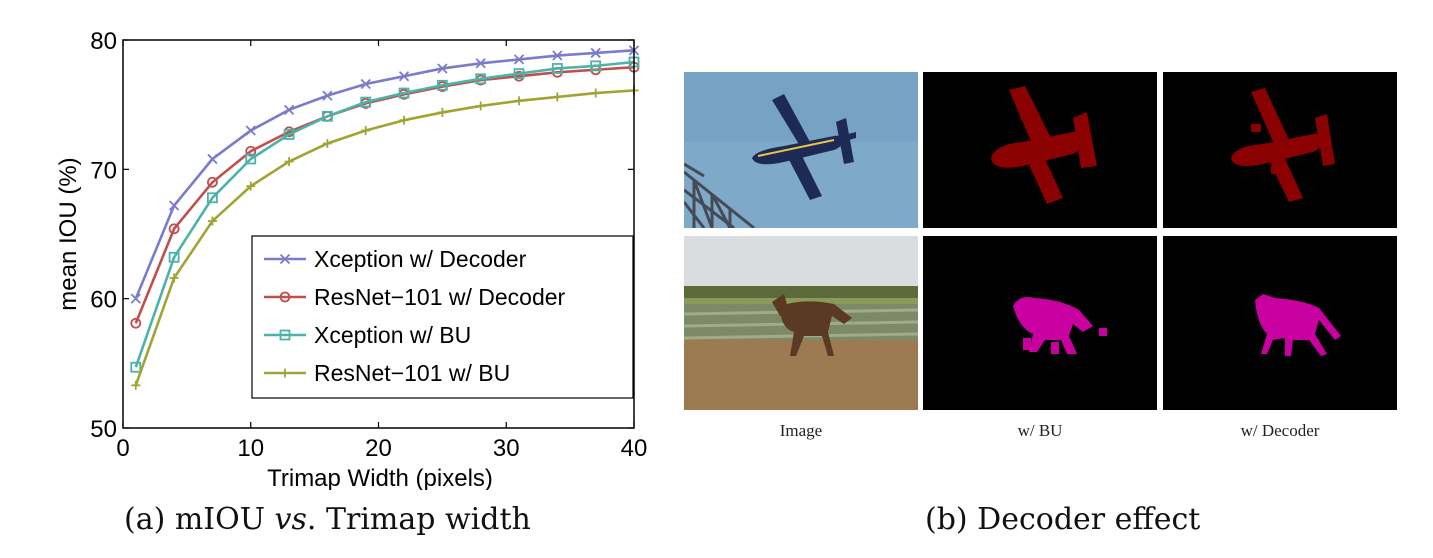 This screenshot has width=1433, height=558. I want to click on legend-entry-1: ResNet−101 w/ Decoder, so click(415, 297).